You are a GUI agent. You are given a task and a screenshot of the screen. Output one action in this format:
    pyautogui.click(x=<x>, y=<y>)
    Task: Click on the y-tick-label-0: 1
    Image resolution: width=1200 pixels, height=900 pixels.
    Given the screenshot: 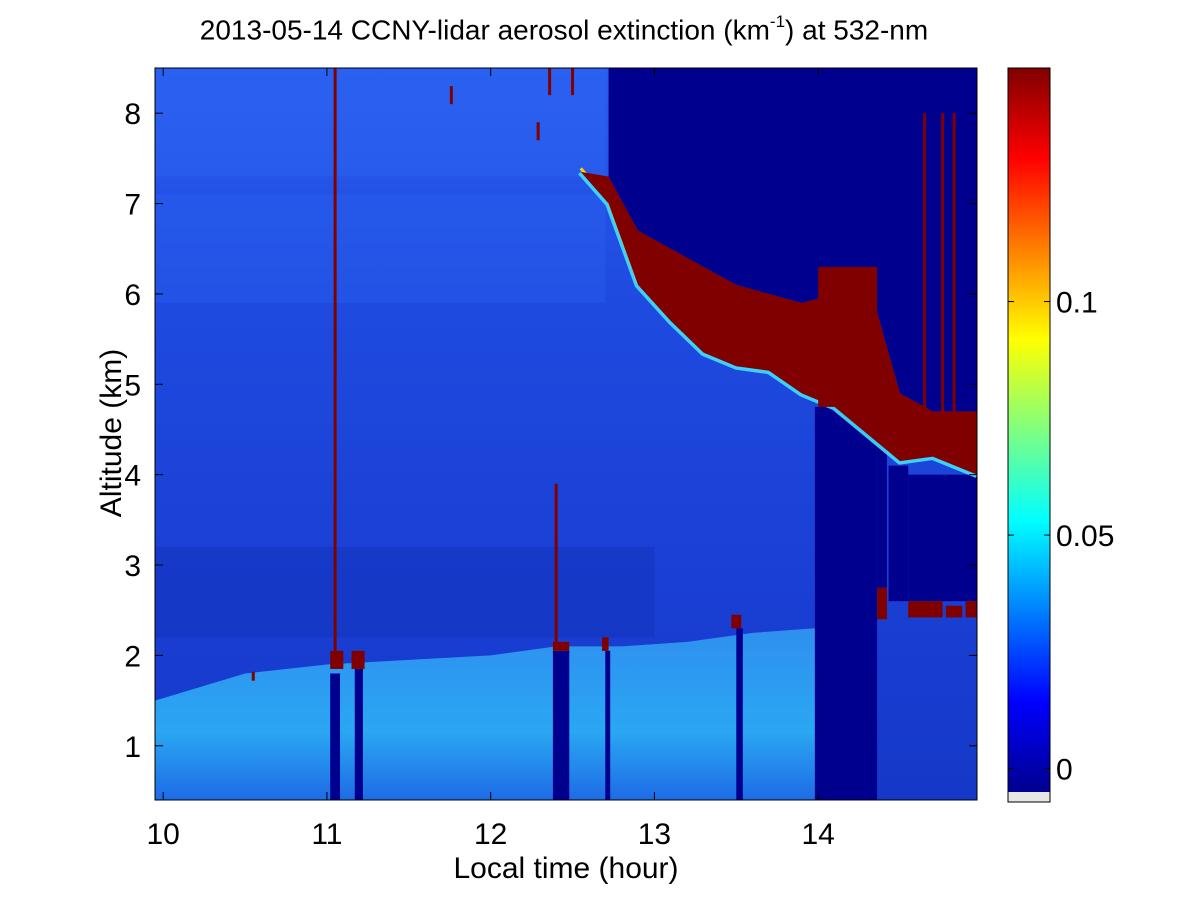 What is the action you would take?
    pyautogui.click(x=132, y=747)
    